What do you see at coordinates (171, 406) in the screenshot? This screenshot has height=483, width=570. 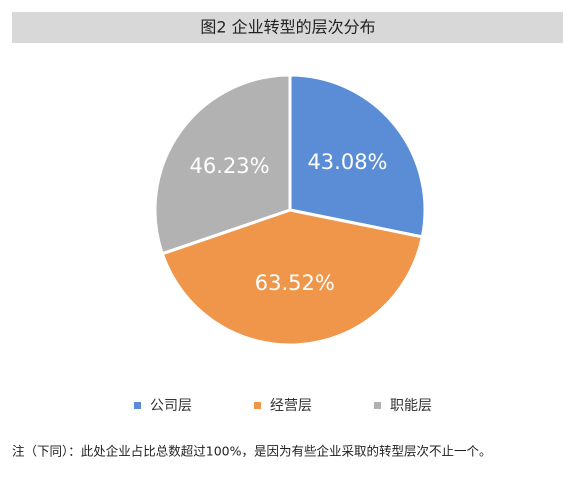 I see `legend-label: 公司层` at bounding box center [171, 406].